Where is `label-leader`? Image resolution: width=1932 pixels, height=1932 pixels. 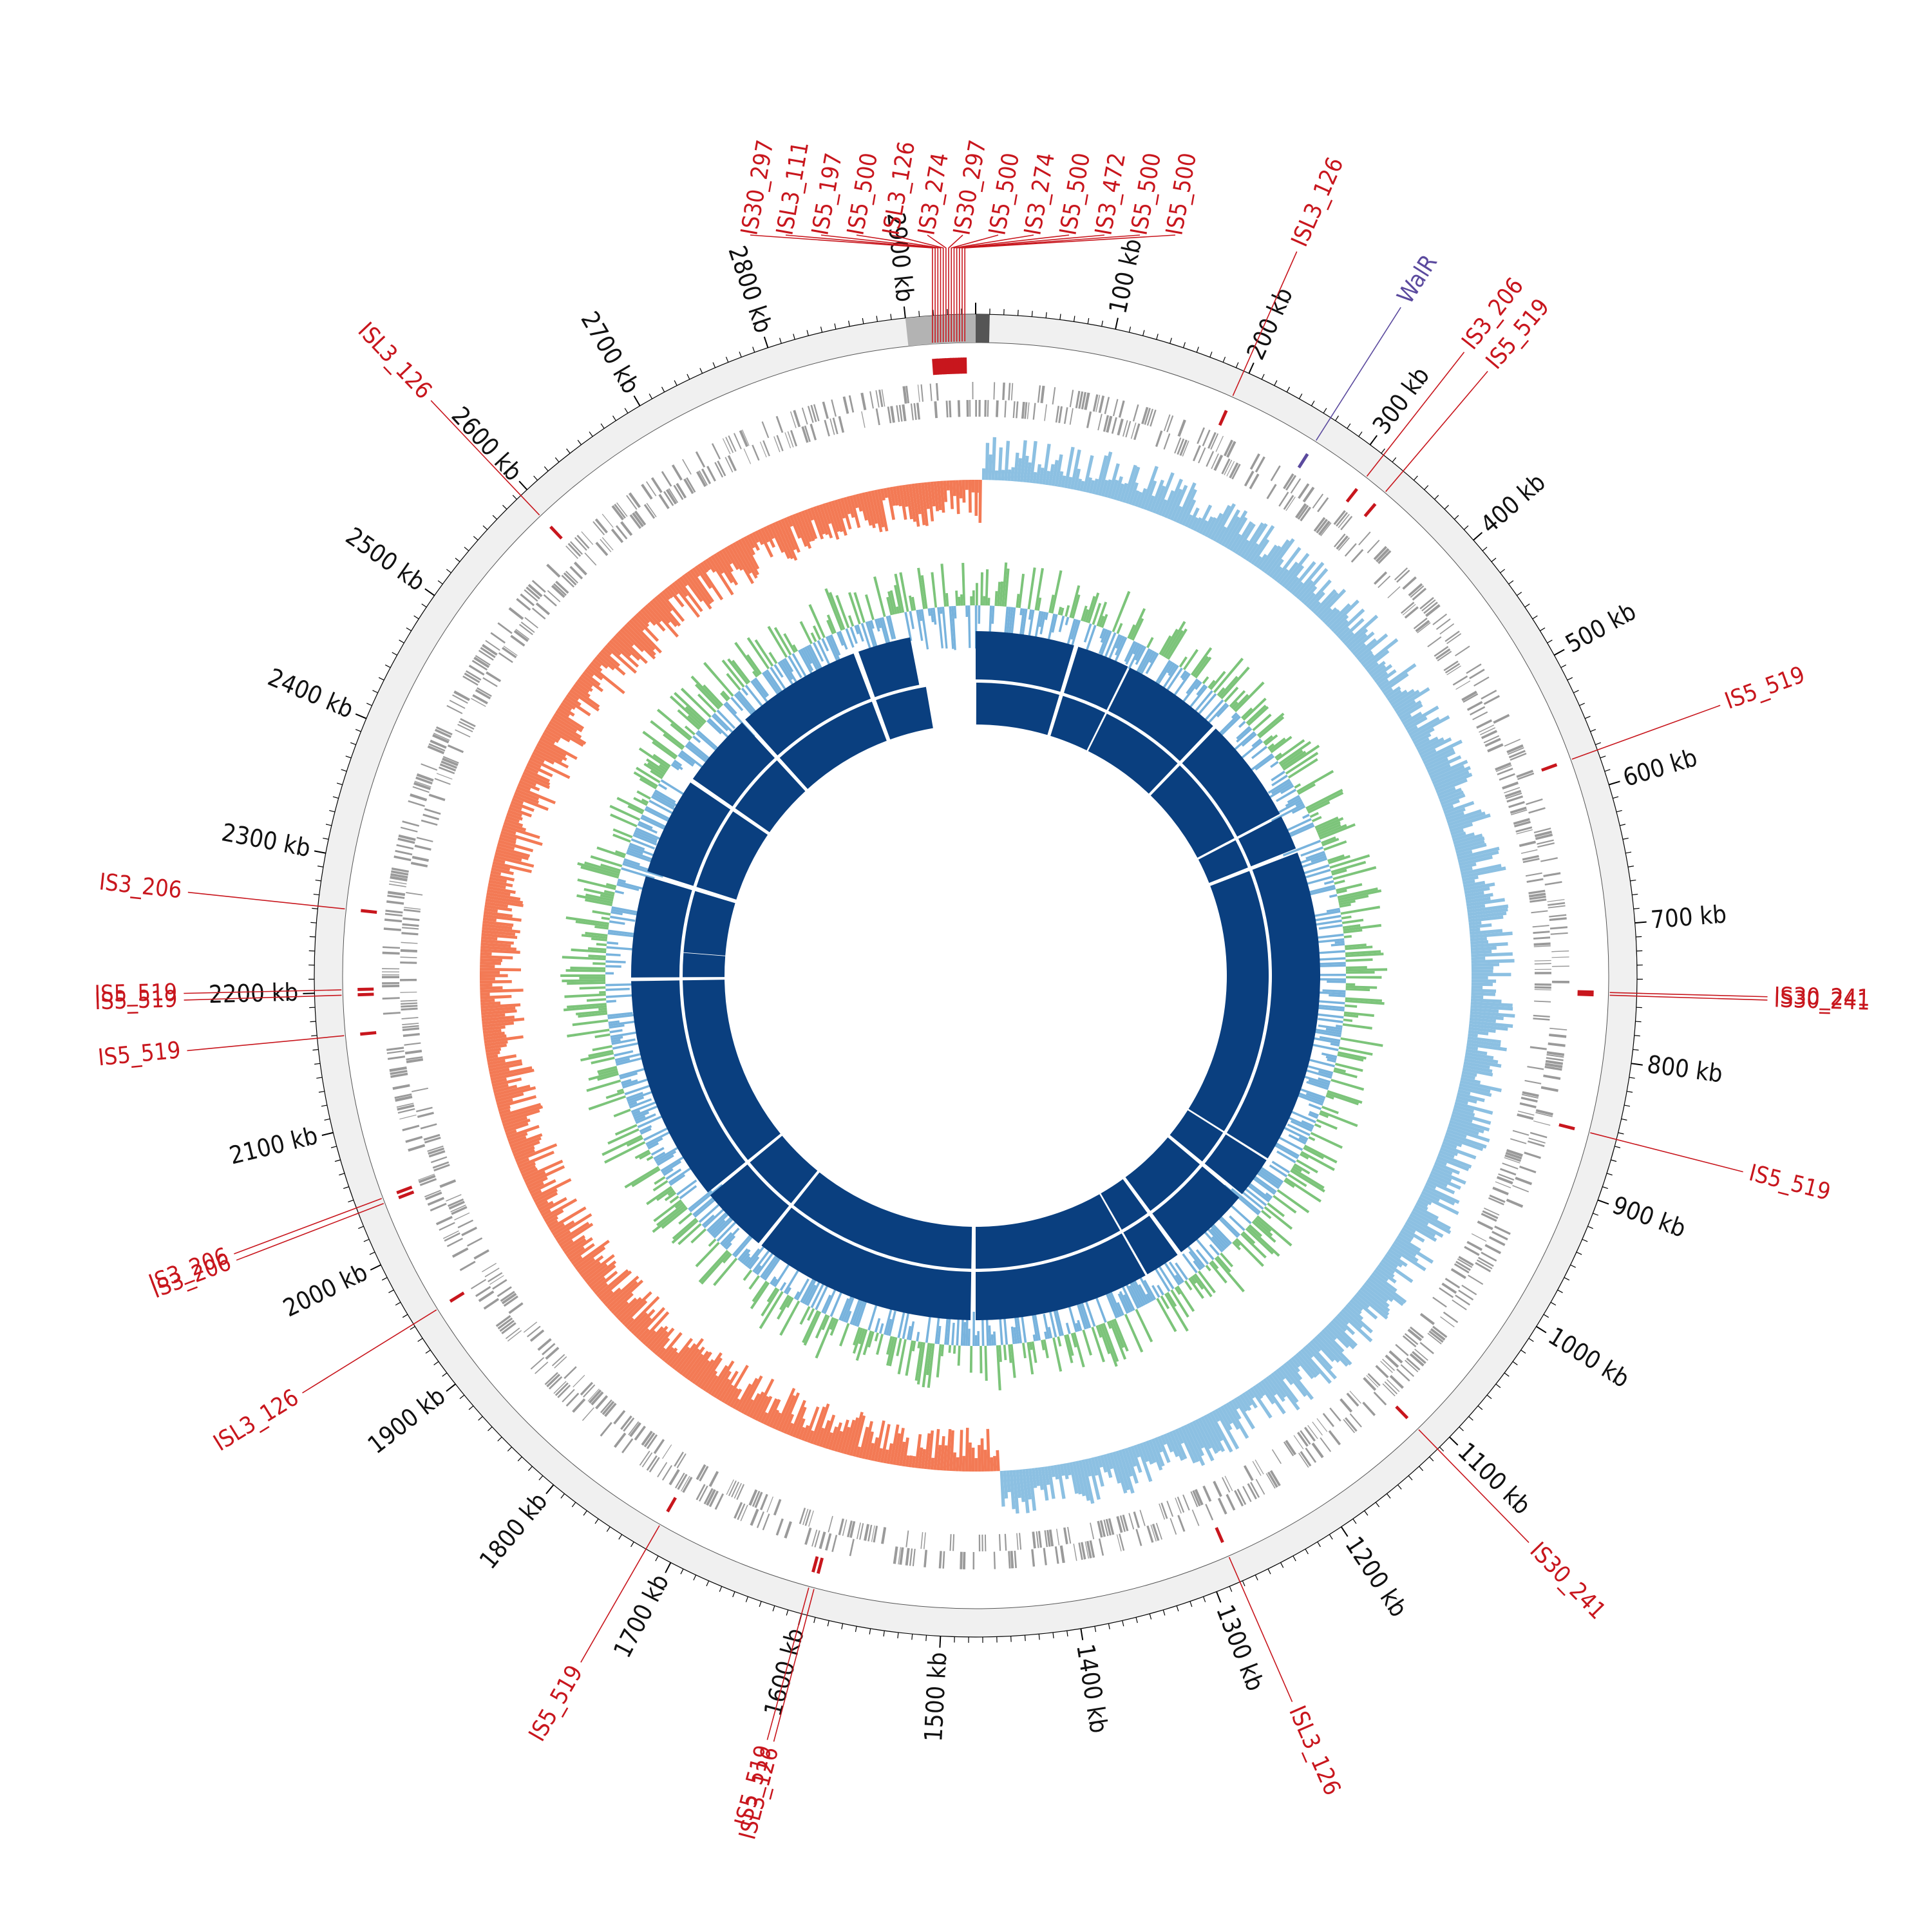 label-leader is located at coordinates (263, 998).